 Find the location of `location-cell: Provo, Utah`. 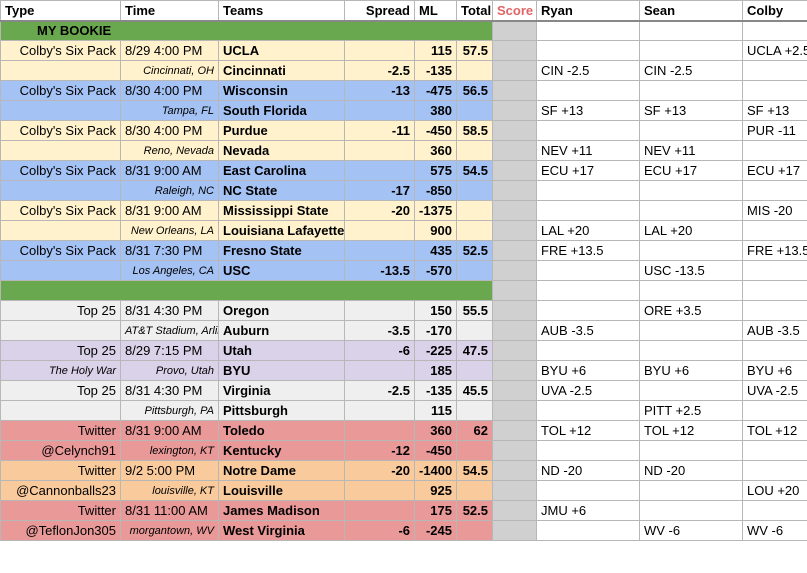

location-cell: Provo, Utah is located at coordinates (169, 370).